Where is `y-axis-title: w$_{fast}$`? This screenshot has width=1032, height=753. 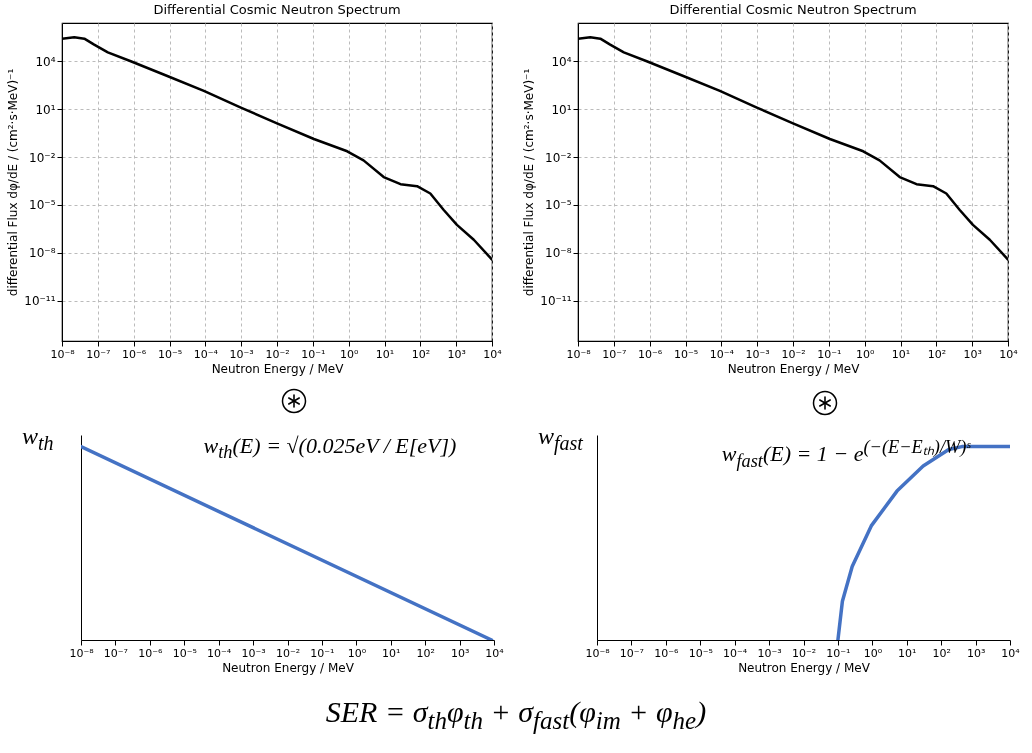
y-axis-title: w$_{fast}$ is located at coordinates (560, 439).